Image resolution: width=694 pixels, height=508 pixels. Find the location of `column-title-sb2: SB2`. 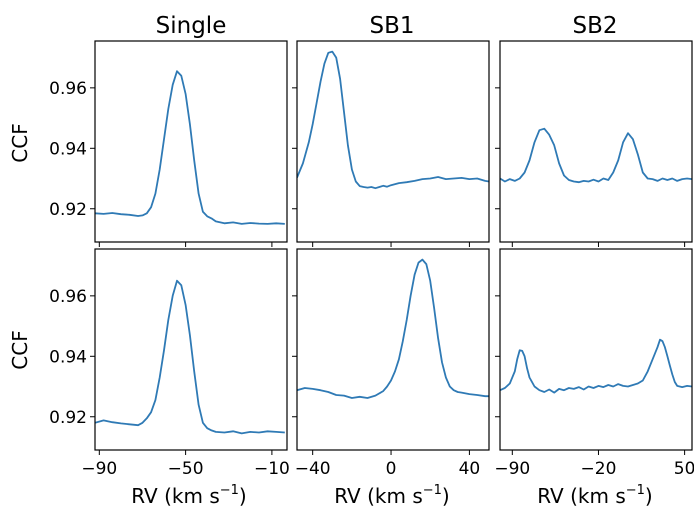

column-title-sb2: SB2 is located at coordinates (594, 26).